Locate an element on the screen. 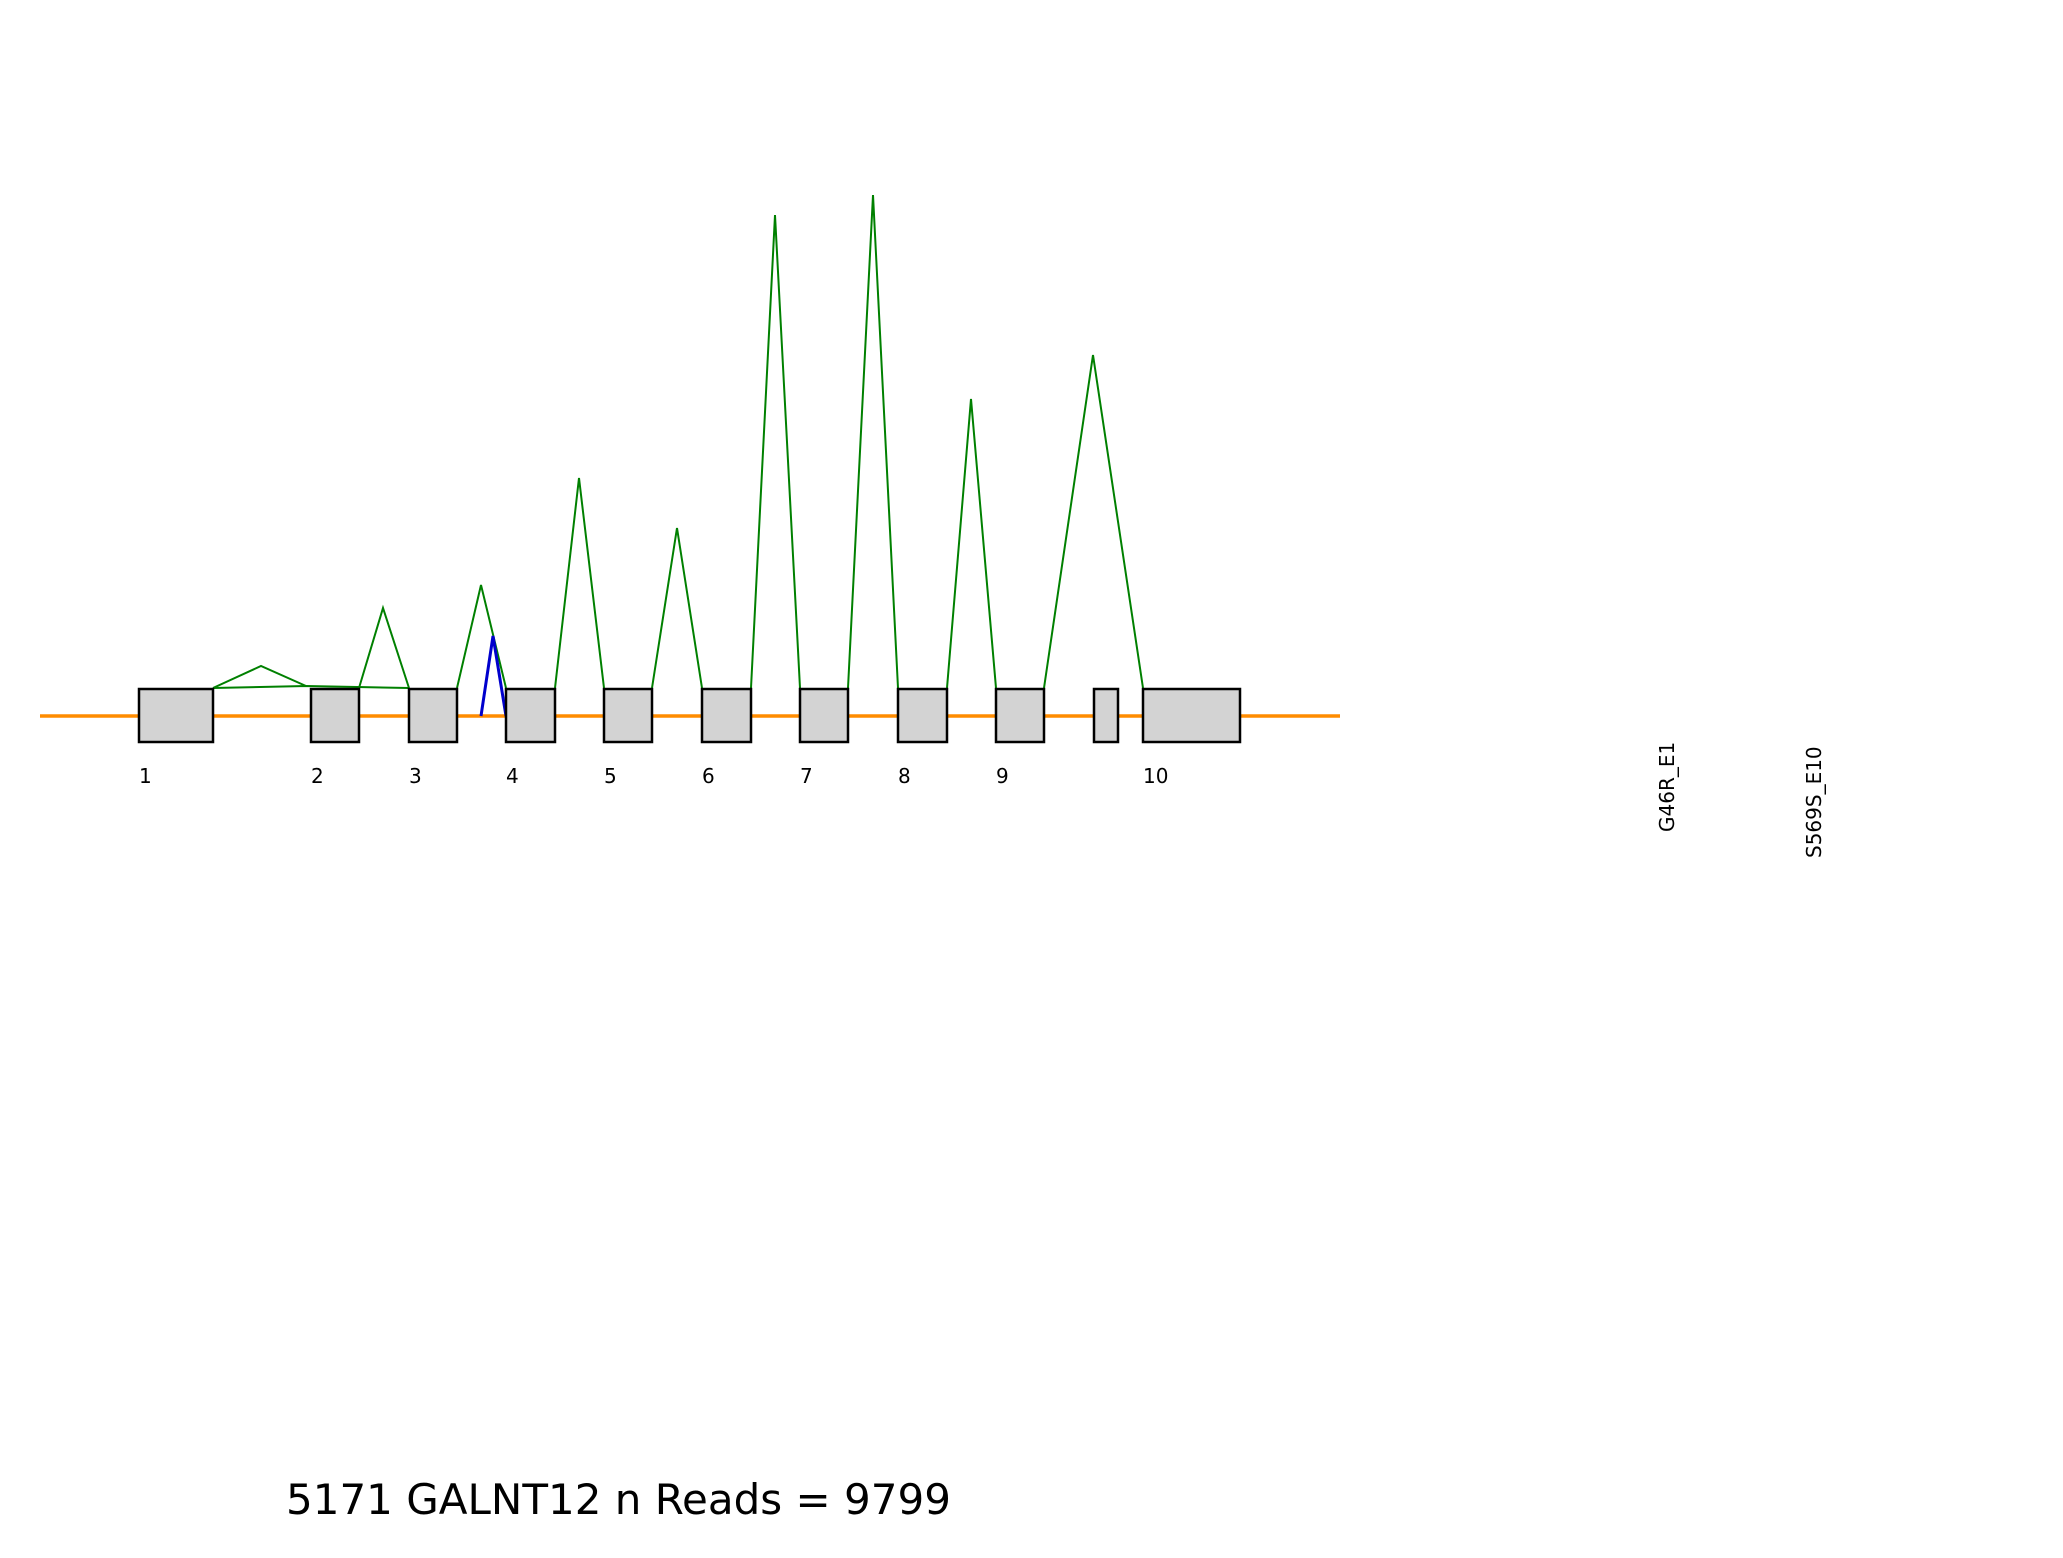  exon-label-2: 2 is located at coordinates (317, 776).